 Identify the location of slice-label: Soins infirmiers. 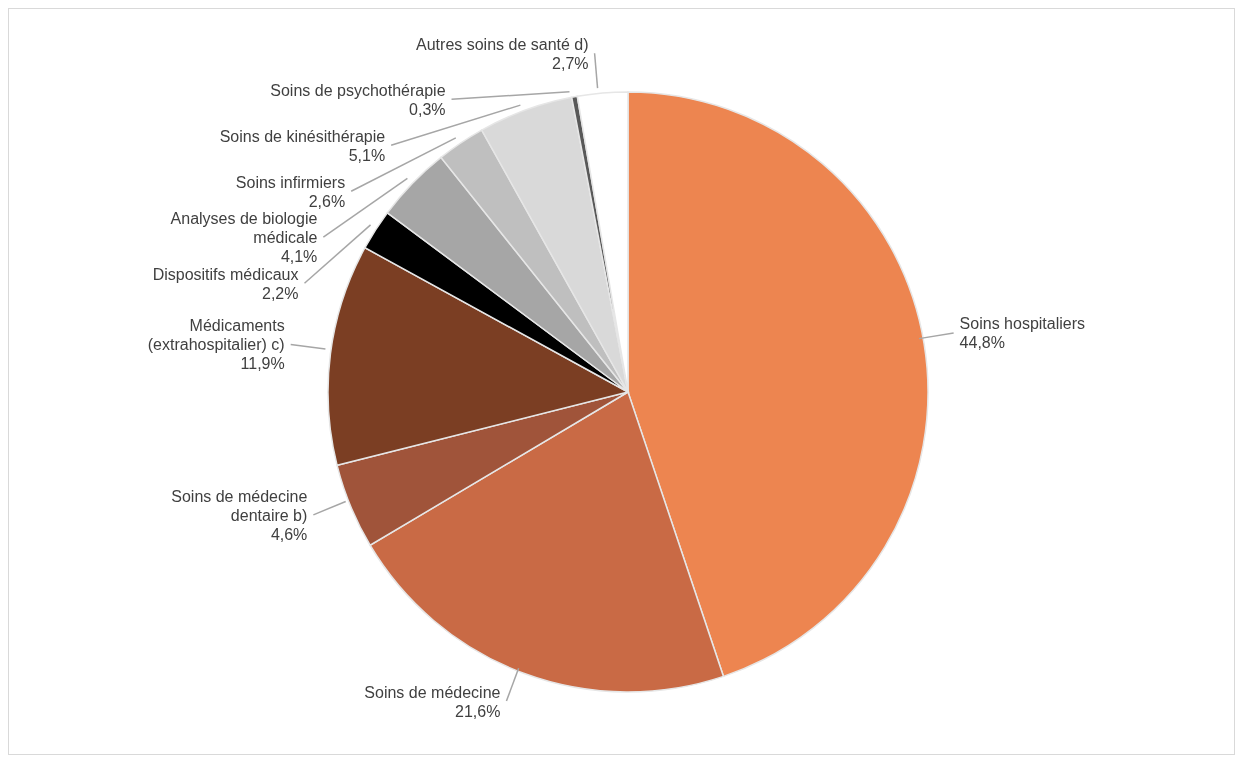
(290, 182).